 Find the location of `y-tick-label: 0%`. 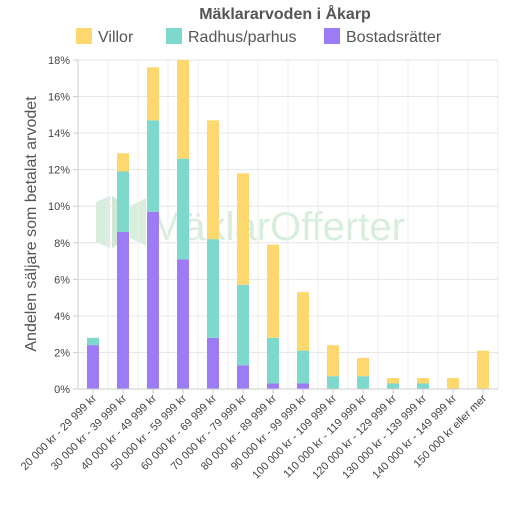

y-tick-label: 0% is located at coordinates (62, 390).